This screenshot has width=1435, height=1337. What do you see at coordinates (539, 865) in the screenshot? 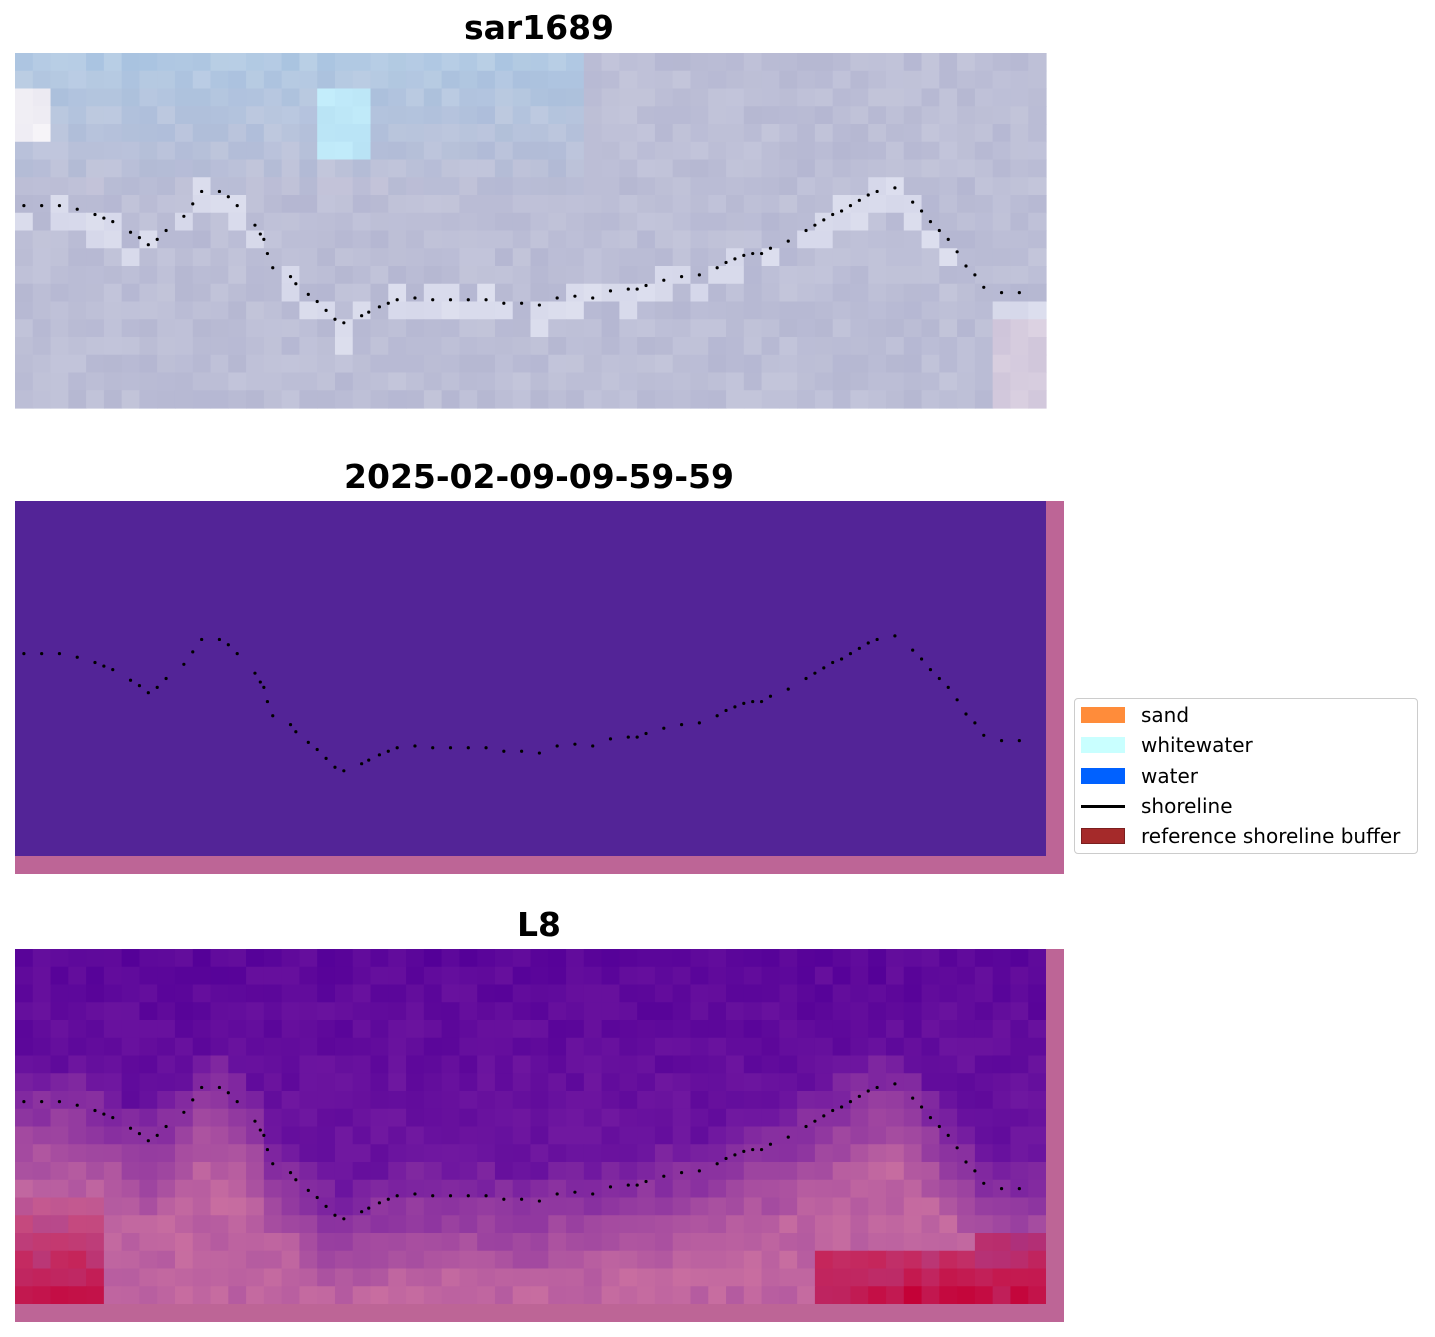
I see `classification-border-bottom` at bounding box center [539, 865].